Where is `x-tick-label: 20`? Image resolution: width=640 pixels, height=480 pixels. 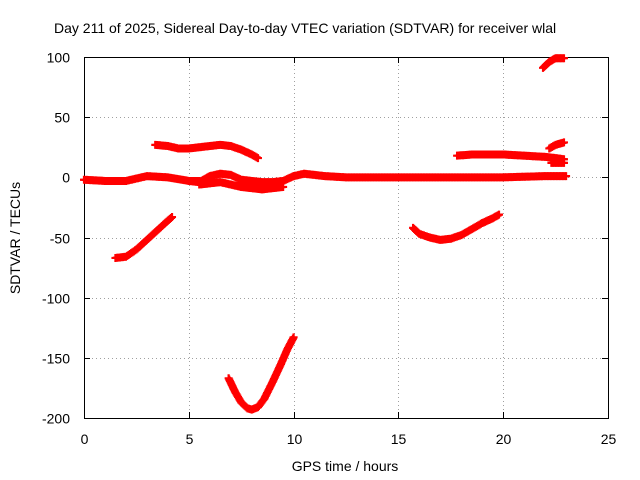
x-tick-label: 20 is located at coordinates (504, 439).